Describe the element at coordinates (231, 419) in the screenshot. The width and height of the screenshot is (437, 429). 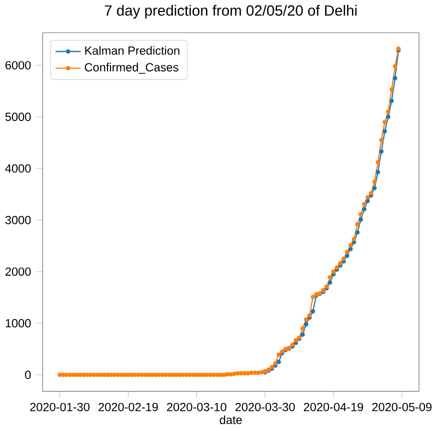
I see `x-axis-title: date` at that location.